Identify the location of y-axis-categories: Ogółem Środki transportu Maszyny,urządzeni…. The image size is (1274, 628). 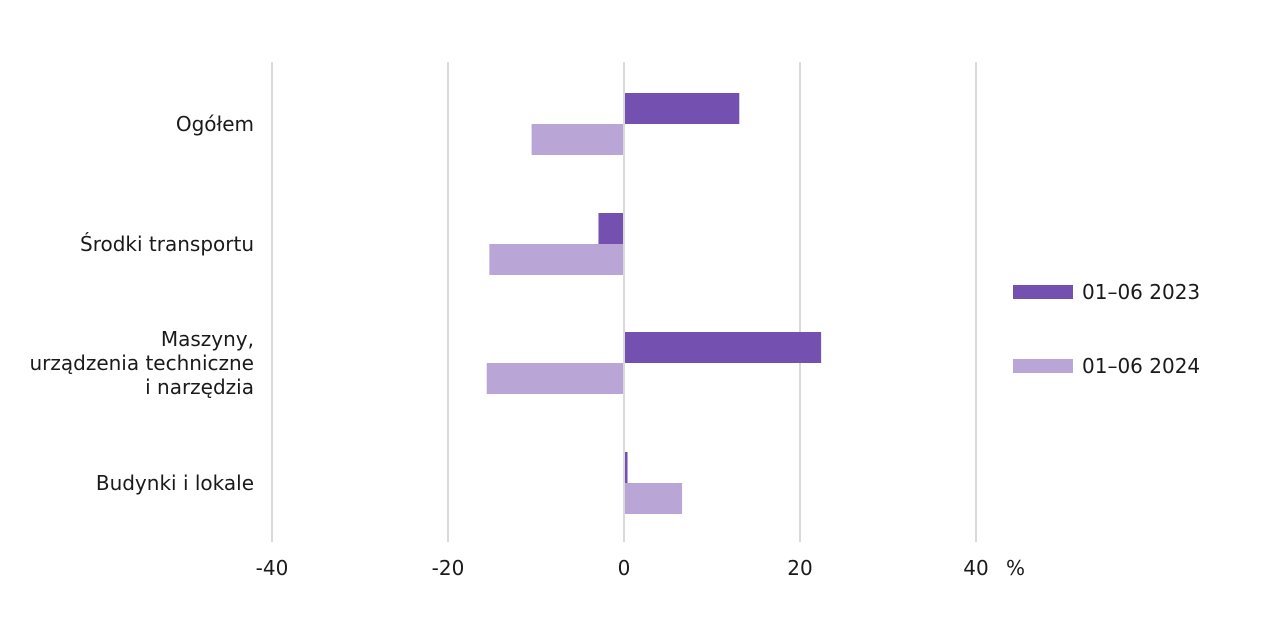
(141, 303).